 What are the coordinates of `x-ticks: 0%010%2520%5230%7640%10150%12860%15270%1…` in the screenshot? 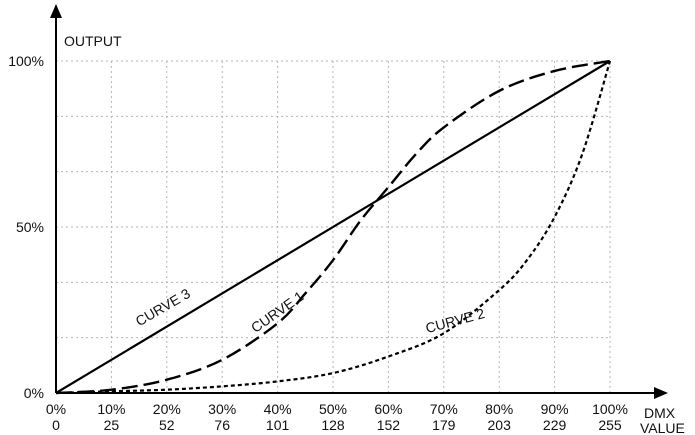 It's located at (337, 417).